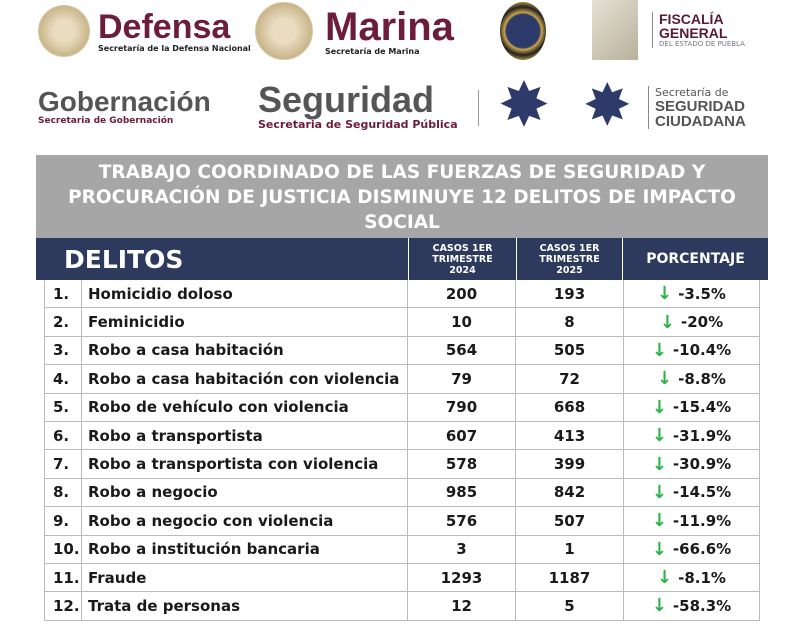 The height and width of the screenshot is (625, 789). I want to click on percentage-value: -8.8%, so click(702, 378).